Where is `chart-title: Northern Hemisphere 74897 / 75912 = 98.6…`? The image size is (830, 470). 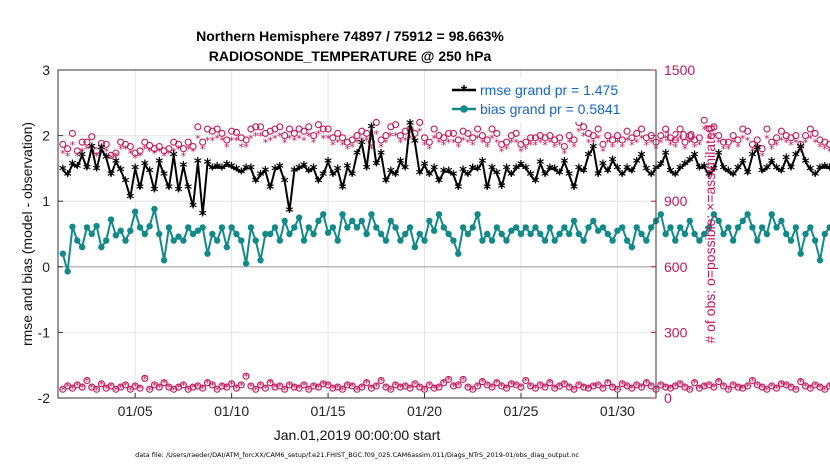
chart-title: Northern Hemisphere 74897 / 75912 = 98.6… is located at coordinates (350, 36).